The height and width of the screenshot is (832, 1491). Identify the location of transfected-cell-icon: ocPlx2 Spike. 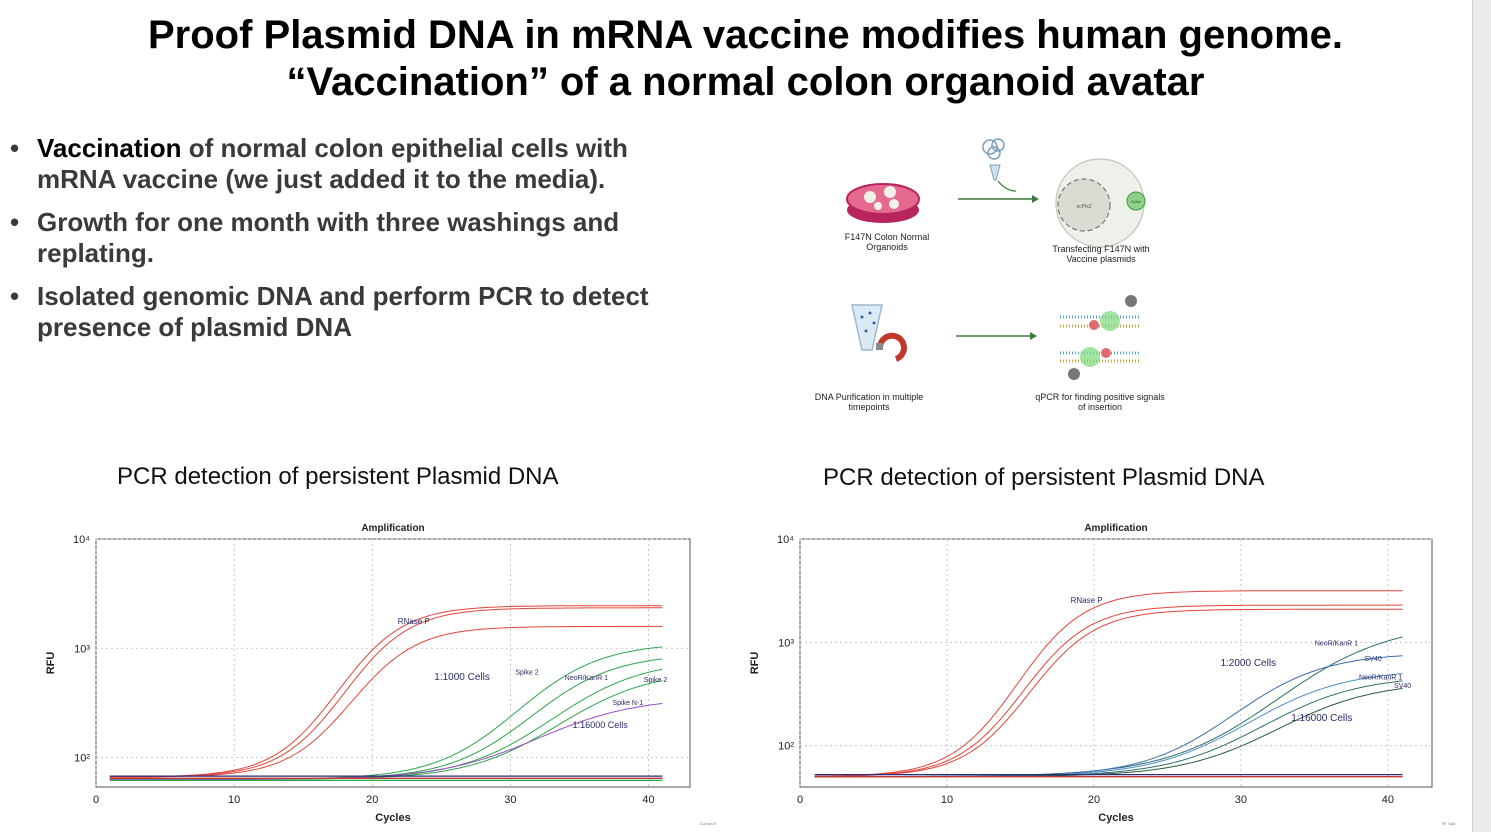
(1100, 203).